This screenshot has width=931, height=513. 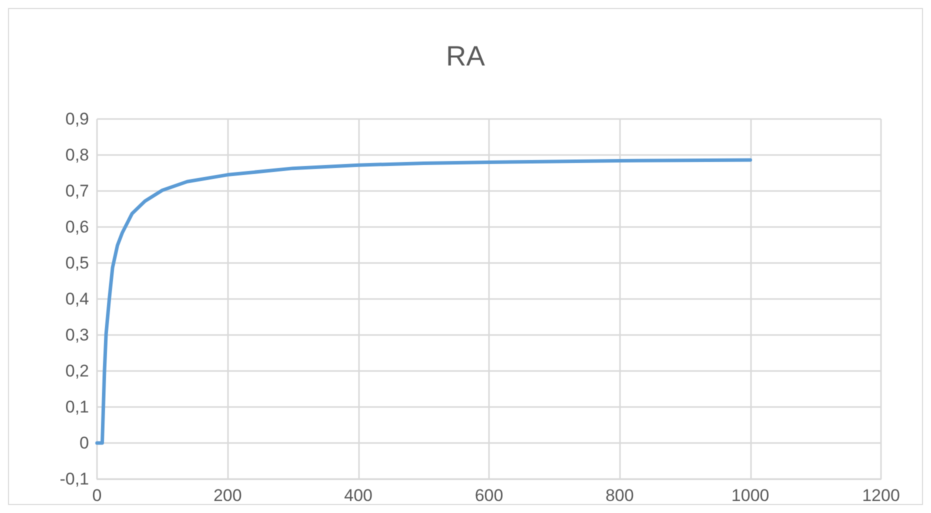 What do you see at coordinates (619, 495) in the screenshot?
I see `x-tick-label: 800` at bounding box center [619, 495].